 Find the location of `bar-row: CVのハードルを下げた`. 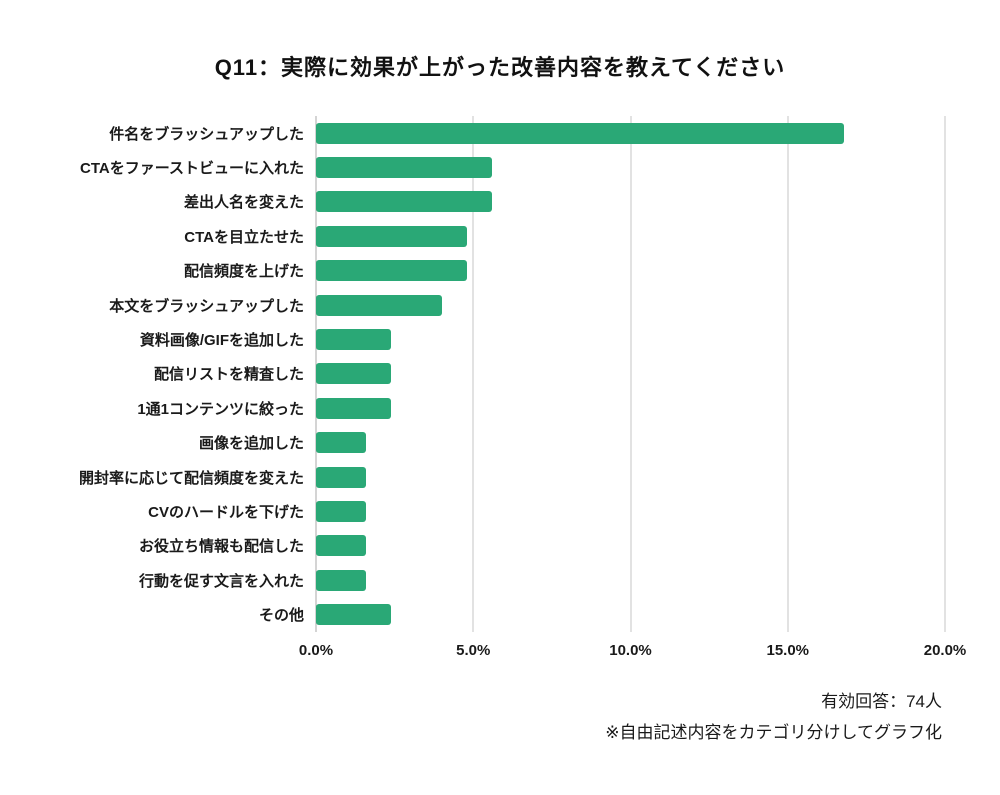

bar-row: CVのハードルを下げた is located at coordinates (472, 511).